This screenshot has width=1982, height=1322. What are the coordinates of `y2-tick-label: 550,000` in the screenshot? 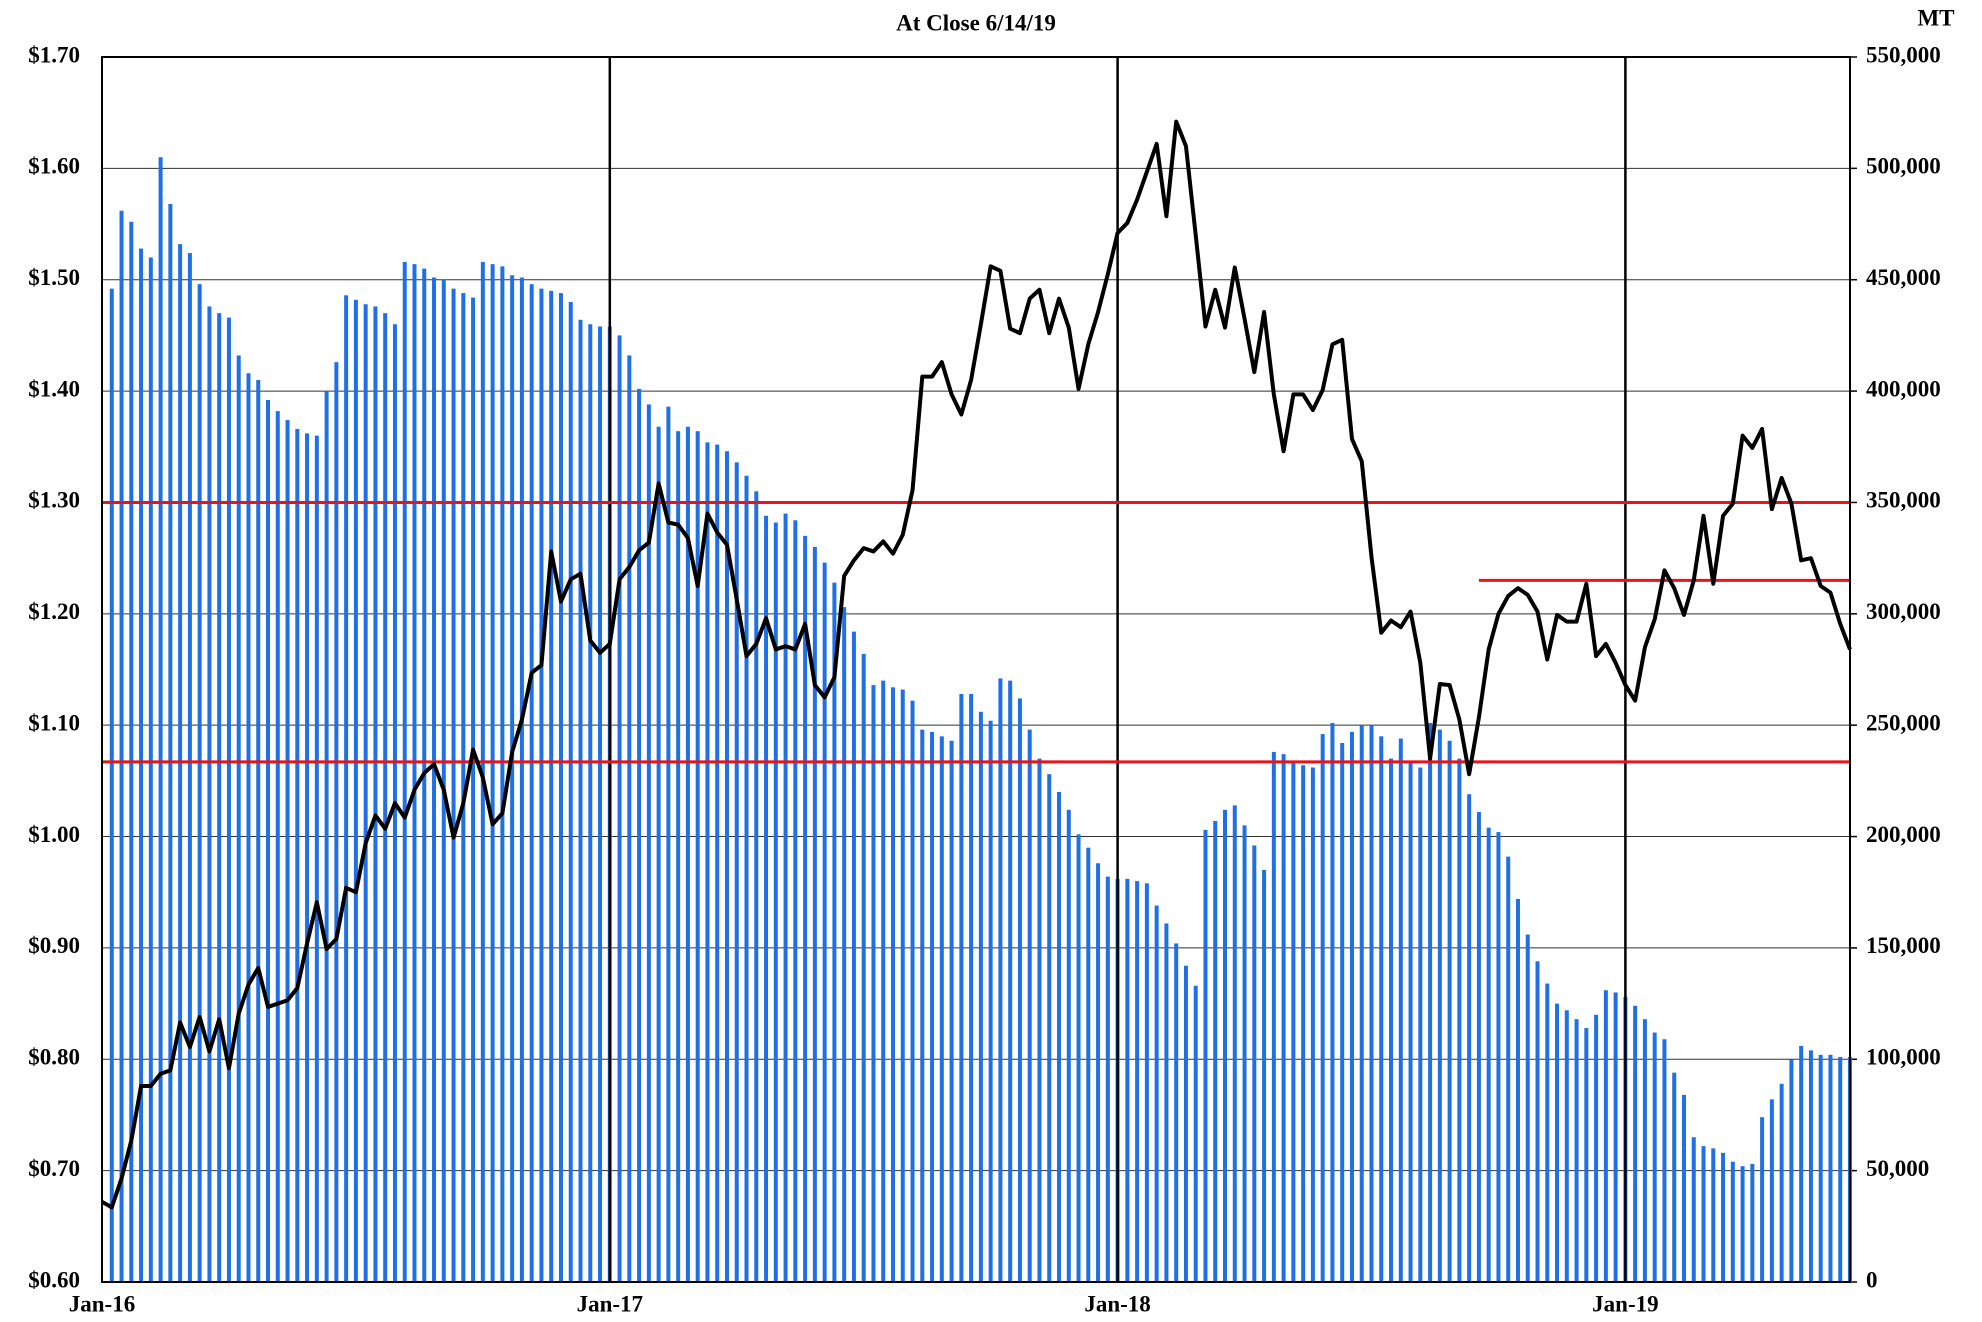 It's located at (1903, 54).